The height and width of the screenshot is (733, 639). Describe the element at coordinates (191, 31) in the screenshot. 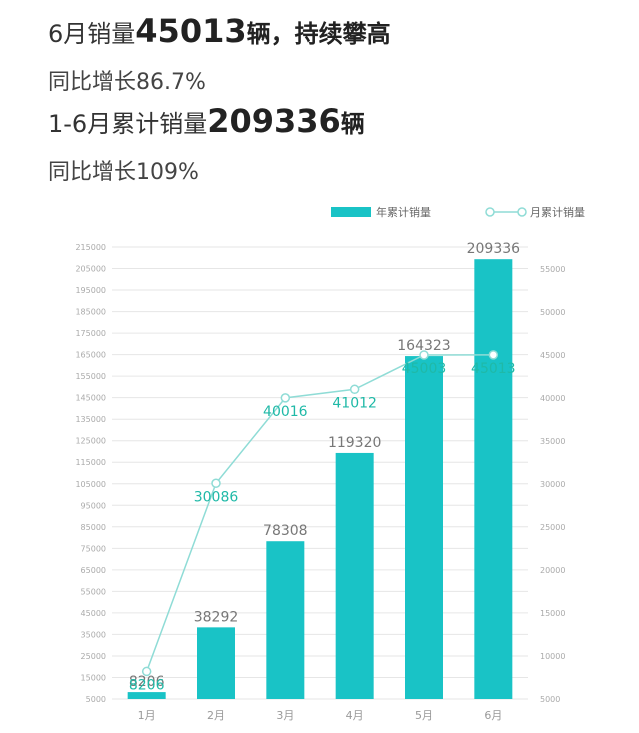

I see `headline-monthly-number: 45013` at that location.